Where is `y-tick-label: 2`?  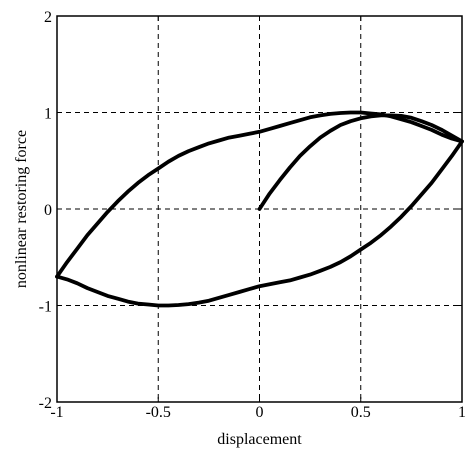
y-tick-label: 2 is located at coordinates (48, 17).